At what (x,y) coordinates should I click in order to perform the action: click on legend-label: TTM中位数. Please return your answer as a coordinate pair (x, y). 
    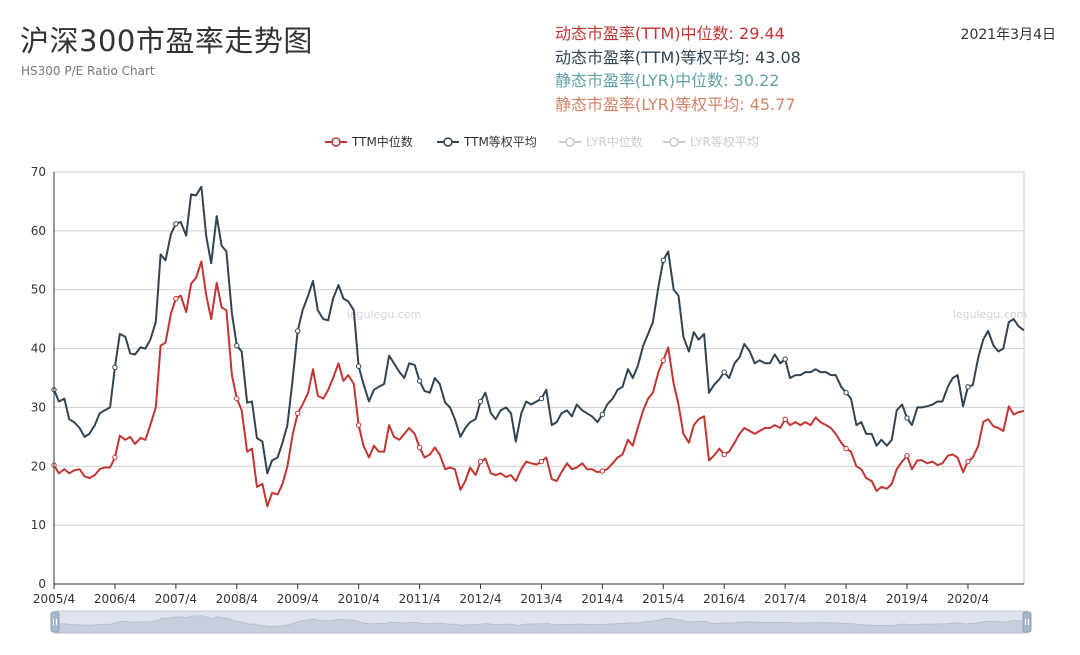
    Looking at the image, I should click on (382, 141).